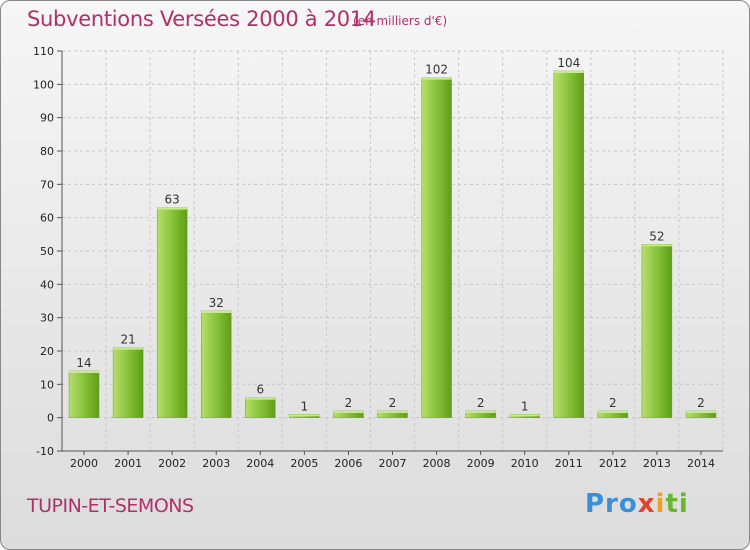  Describe the element at coordinates (216, 463) in the screenshot. I see `x-tick-label: 2003` at that location.